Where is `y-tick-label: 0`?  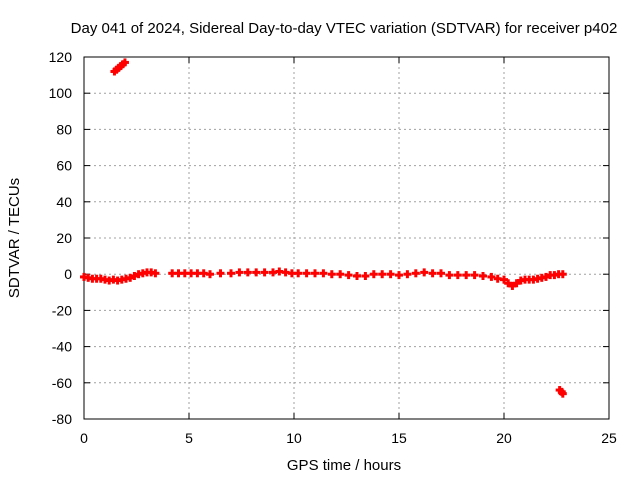
y-tick-label: 0 is located at coordinates (68, 274).